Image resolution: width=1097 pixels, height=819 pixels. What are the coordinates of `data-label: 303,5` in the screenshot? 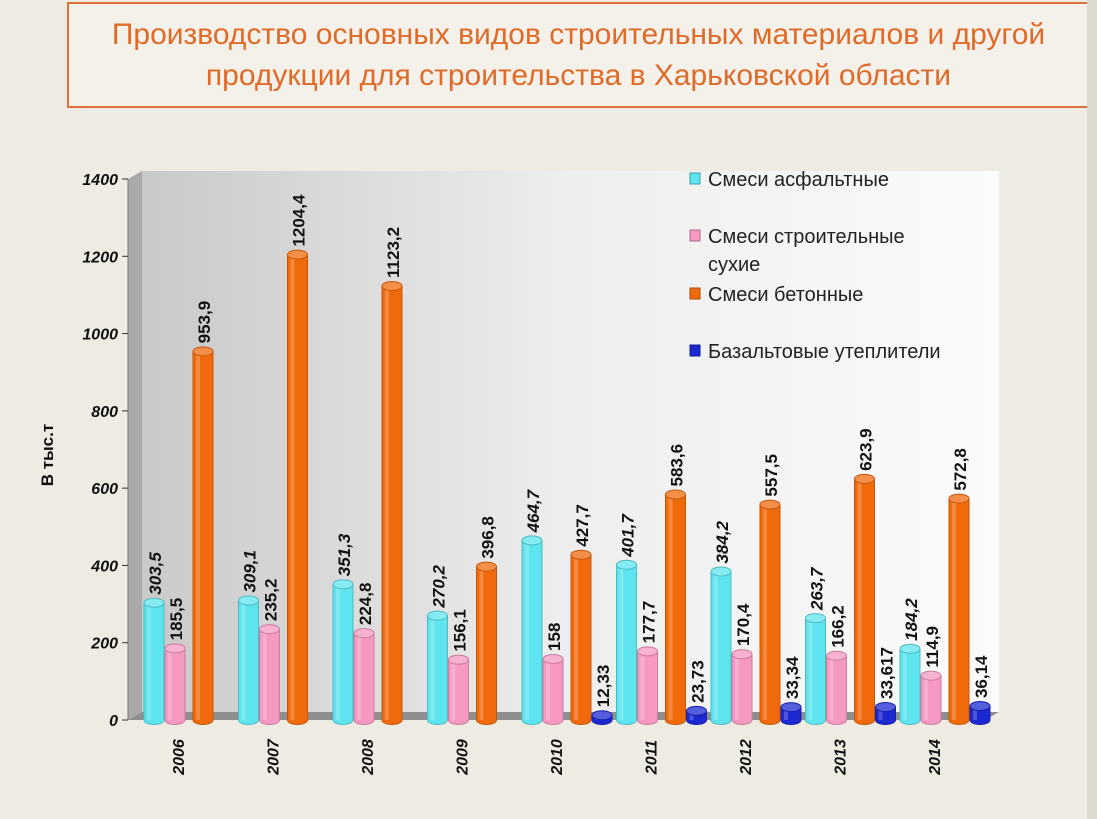 It's located at (155, 573).